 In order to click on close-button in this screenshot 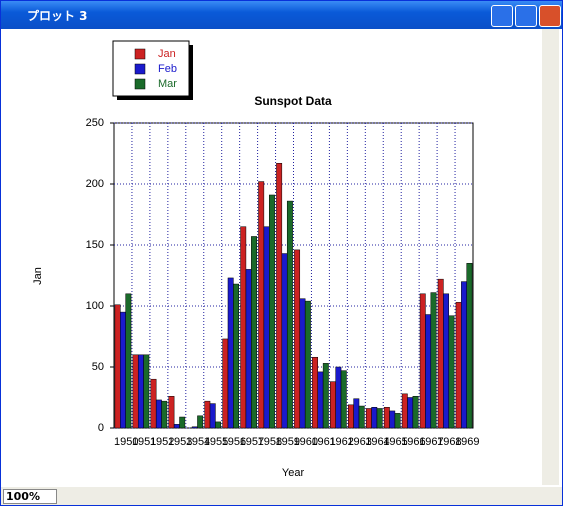, I will do `click(550, 16)`.